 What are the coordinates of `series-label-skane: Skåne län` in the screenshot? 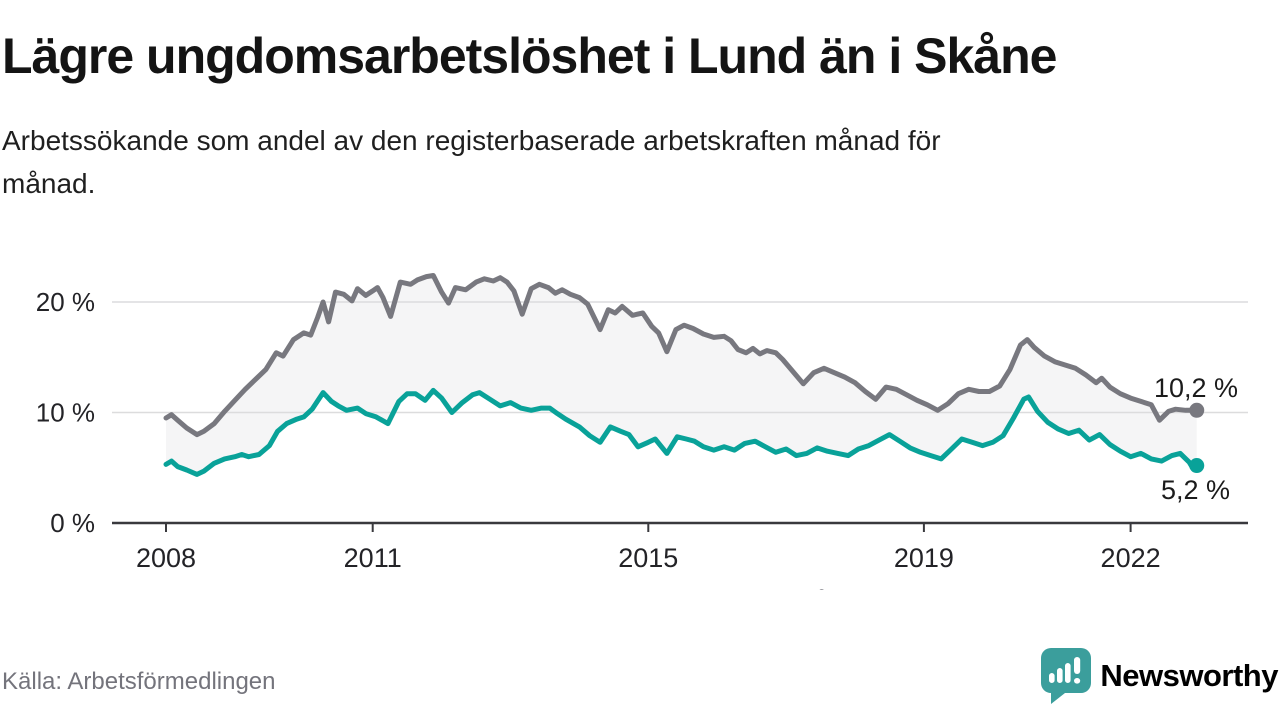 It's located at (845, 589).